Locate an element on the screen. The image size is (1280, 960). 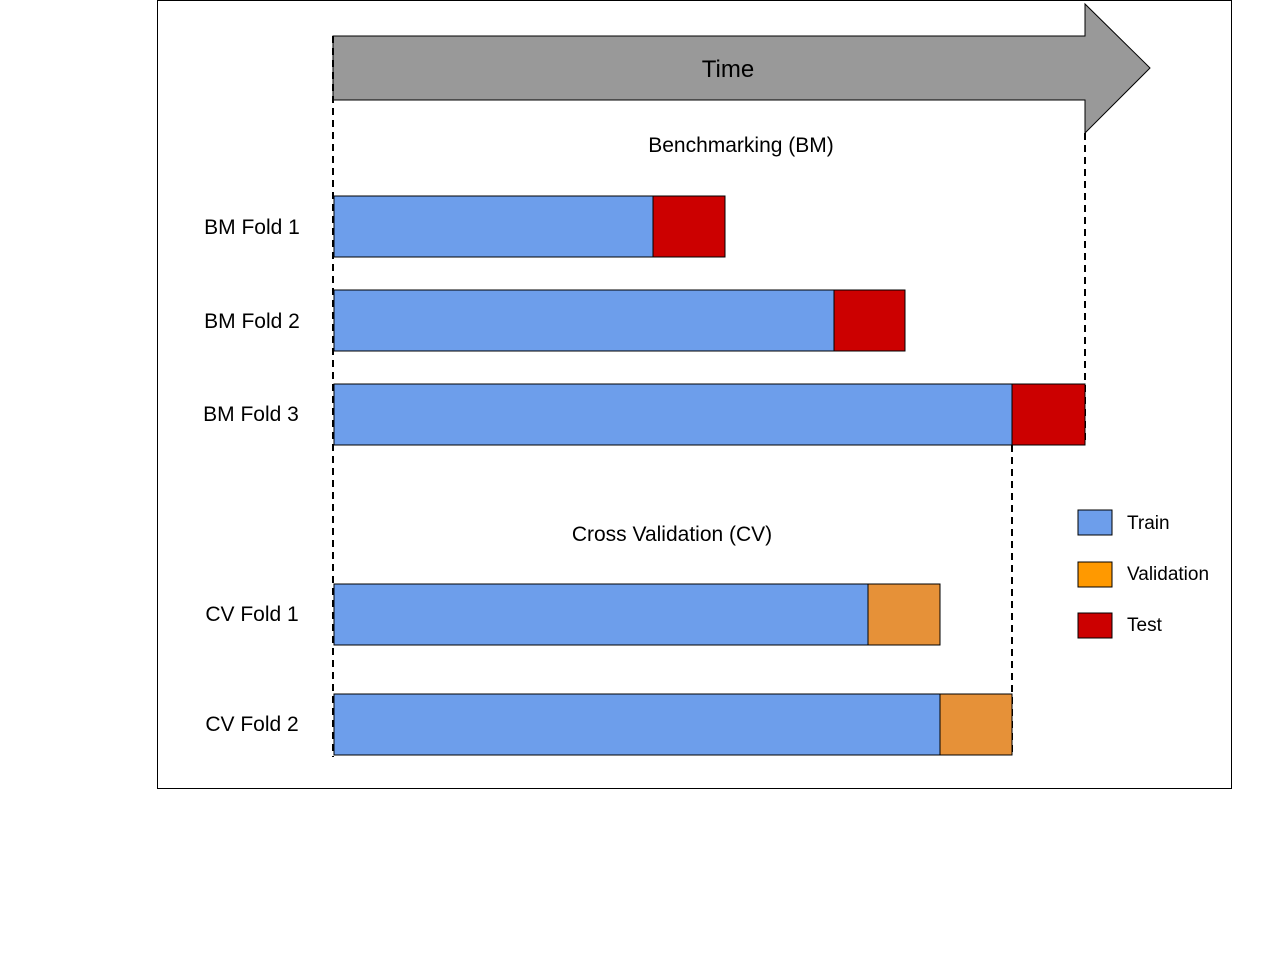
benchmarking-title: Benchmarking (BM) is located at coordinates (741, 145).